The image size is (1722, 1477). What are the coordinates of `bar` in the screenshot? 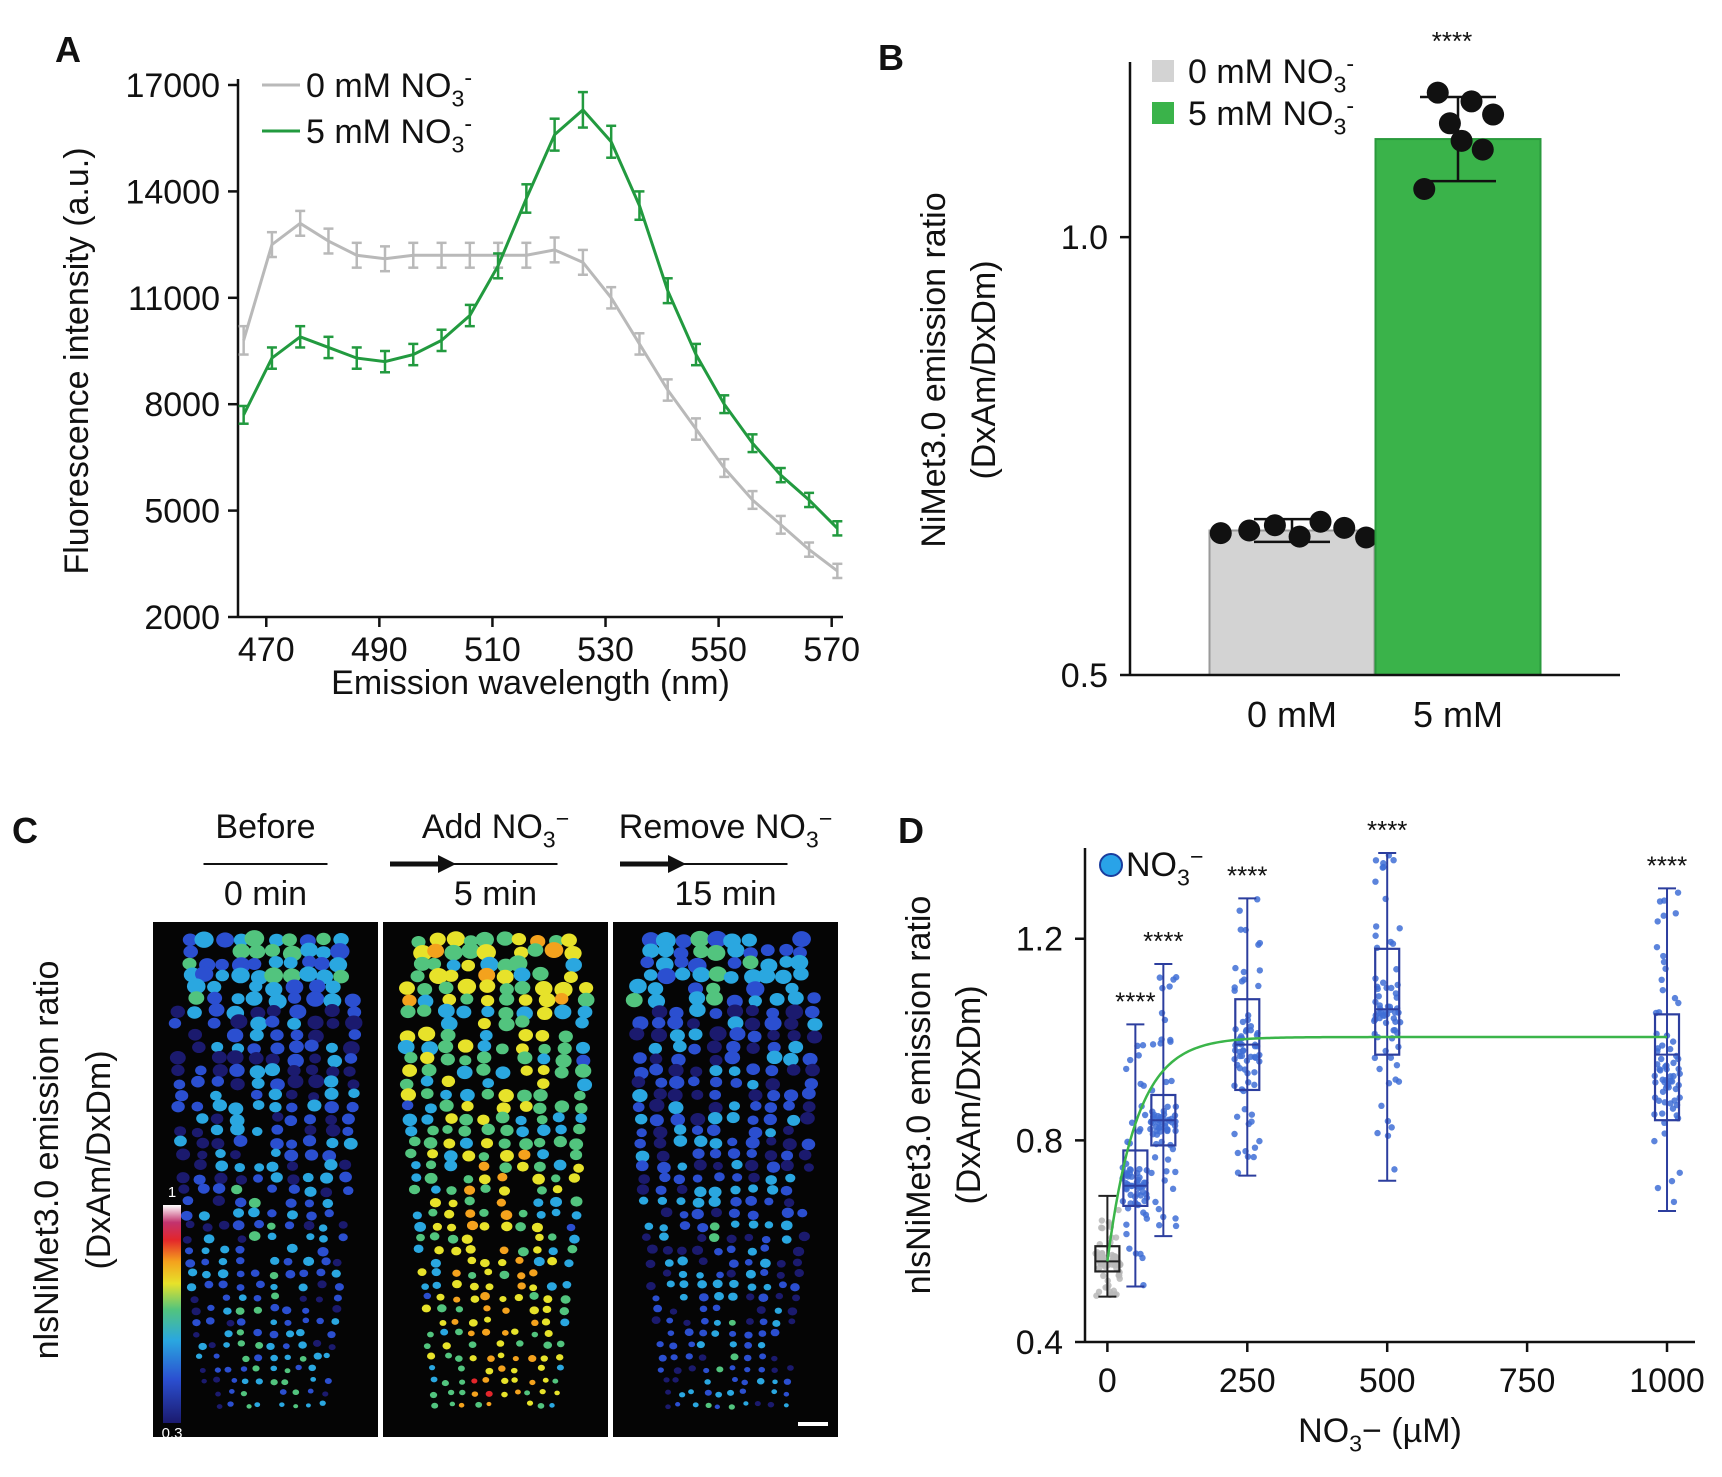 It's located at (1292, 602).